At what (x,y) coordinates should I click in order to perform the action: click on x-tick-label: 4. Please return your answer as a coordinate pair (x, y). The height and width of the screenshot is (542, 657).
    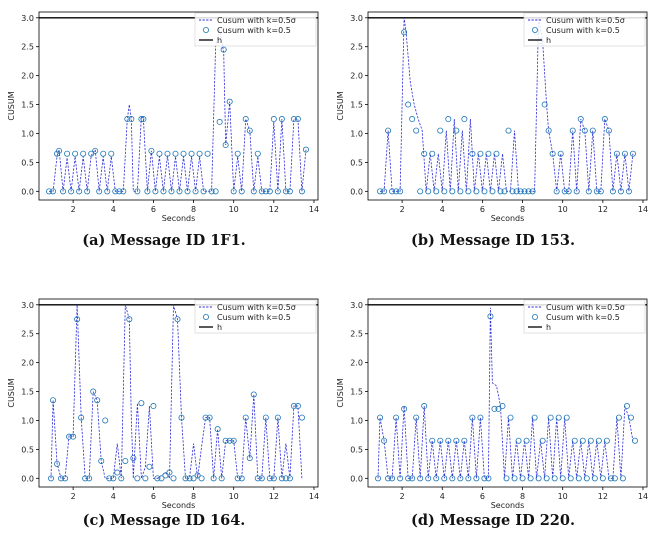
    Looking at the image, I should click on (442, 209).